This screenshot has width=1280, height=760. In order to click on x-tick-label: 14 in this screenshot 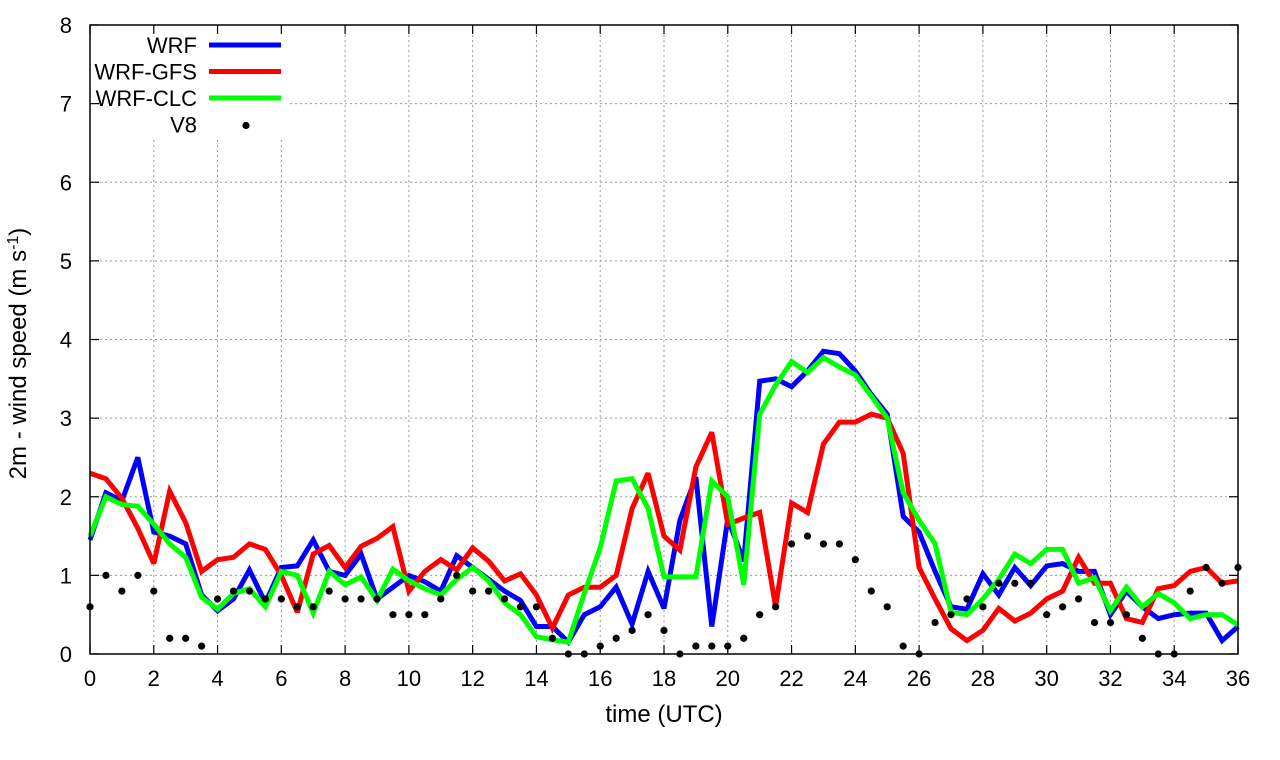, I will do `click(536, 678)`.